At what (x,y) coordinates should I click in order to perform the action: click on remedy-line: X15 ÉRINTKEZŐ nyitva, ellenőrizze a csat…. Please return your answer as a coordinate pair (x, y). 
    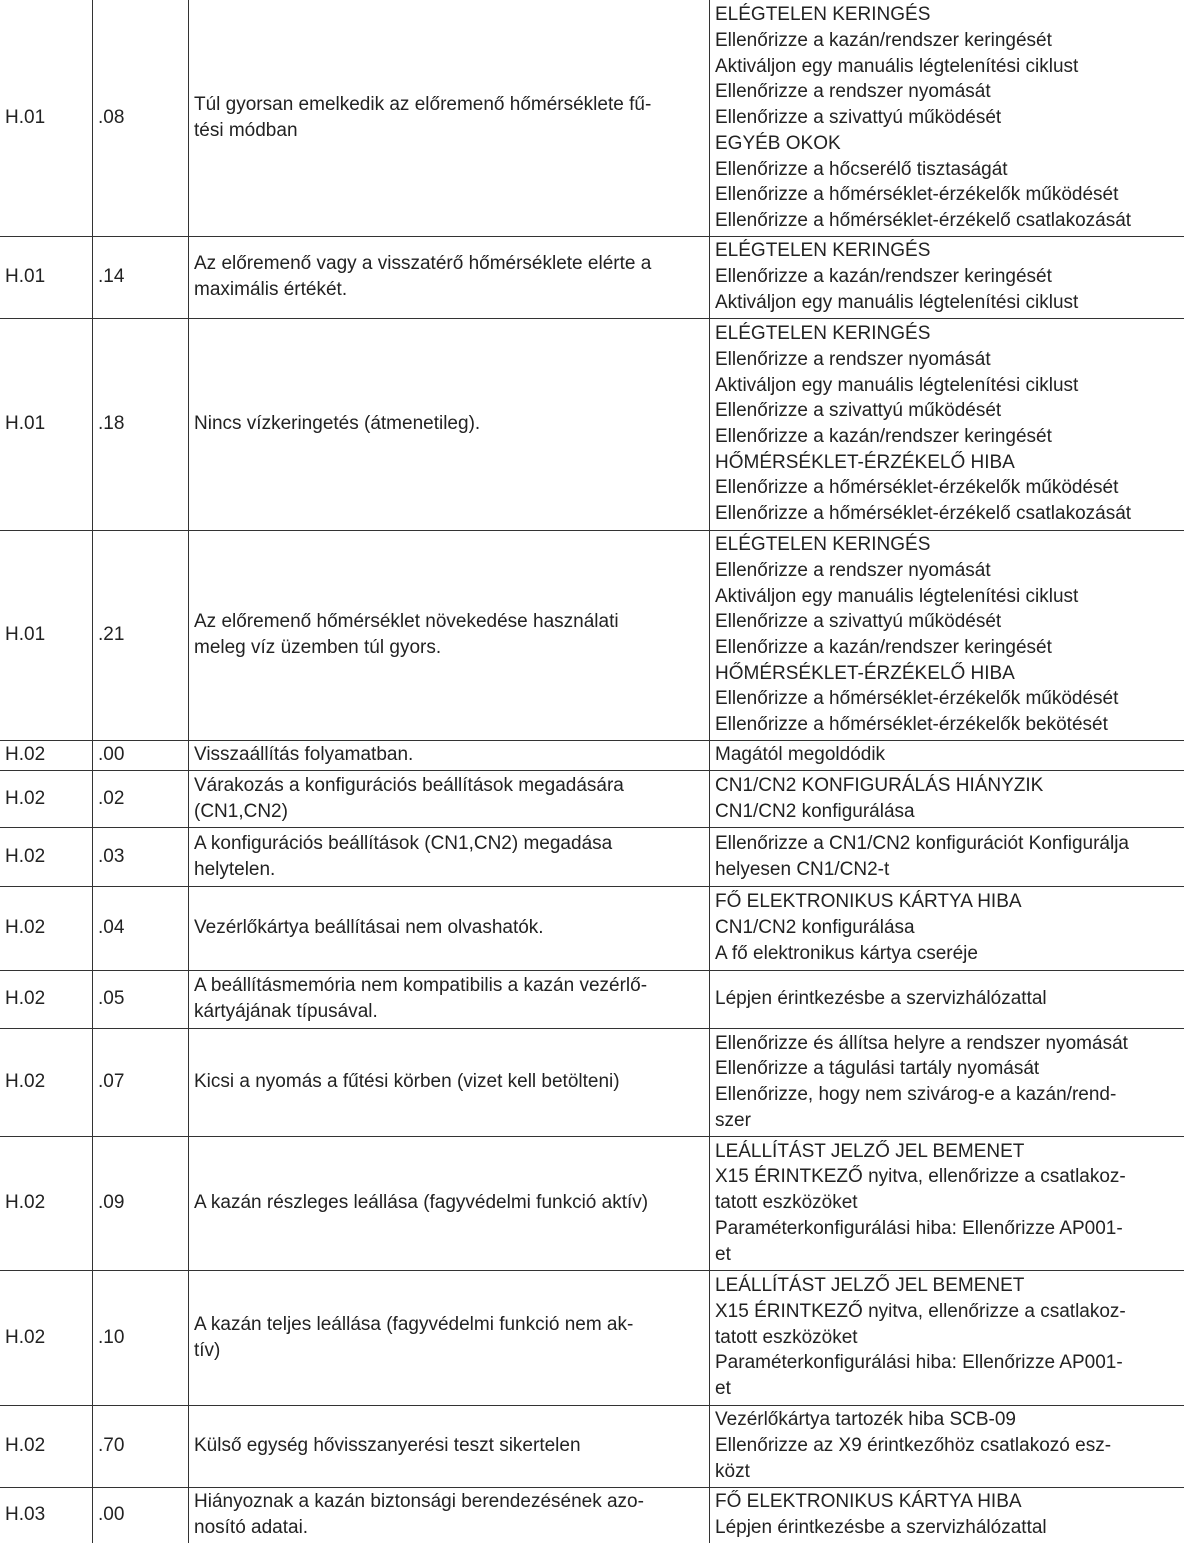
    Looking at the image, I should click on (920, 1311).